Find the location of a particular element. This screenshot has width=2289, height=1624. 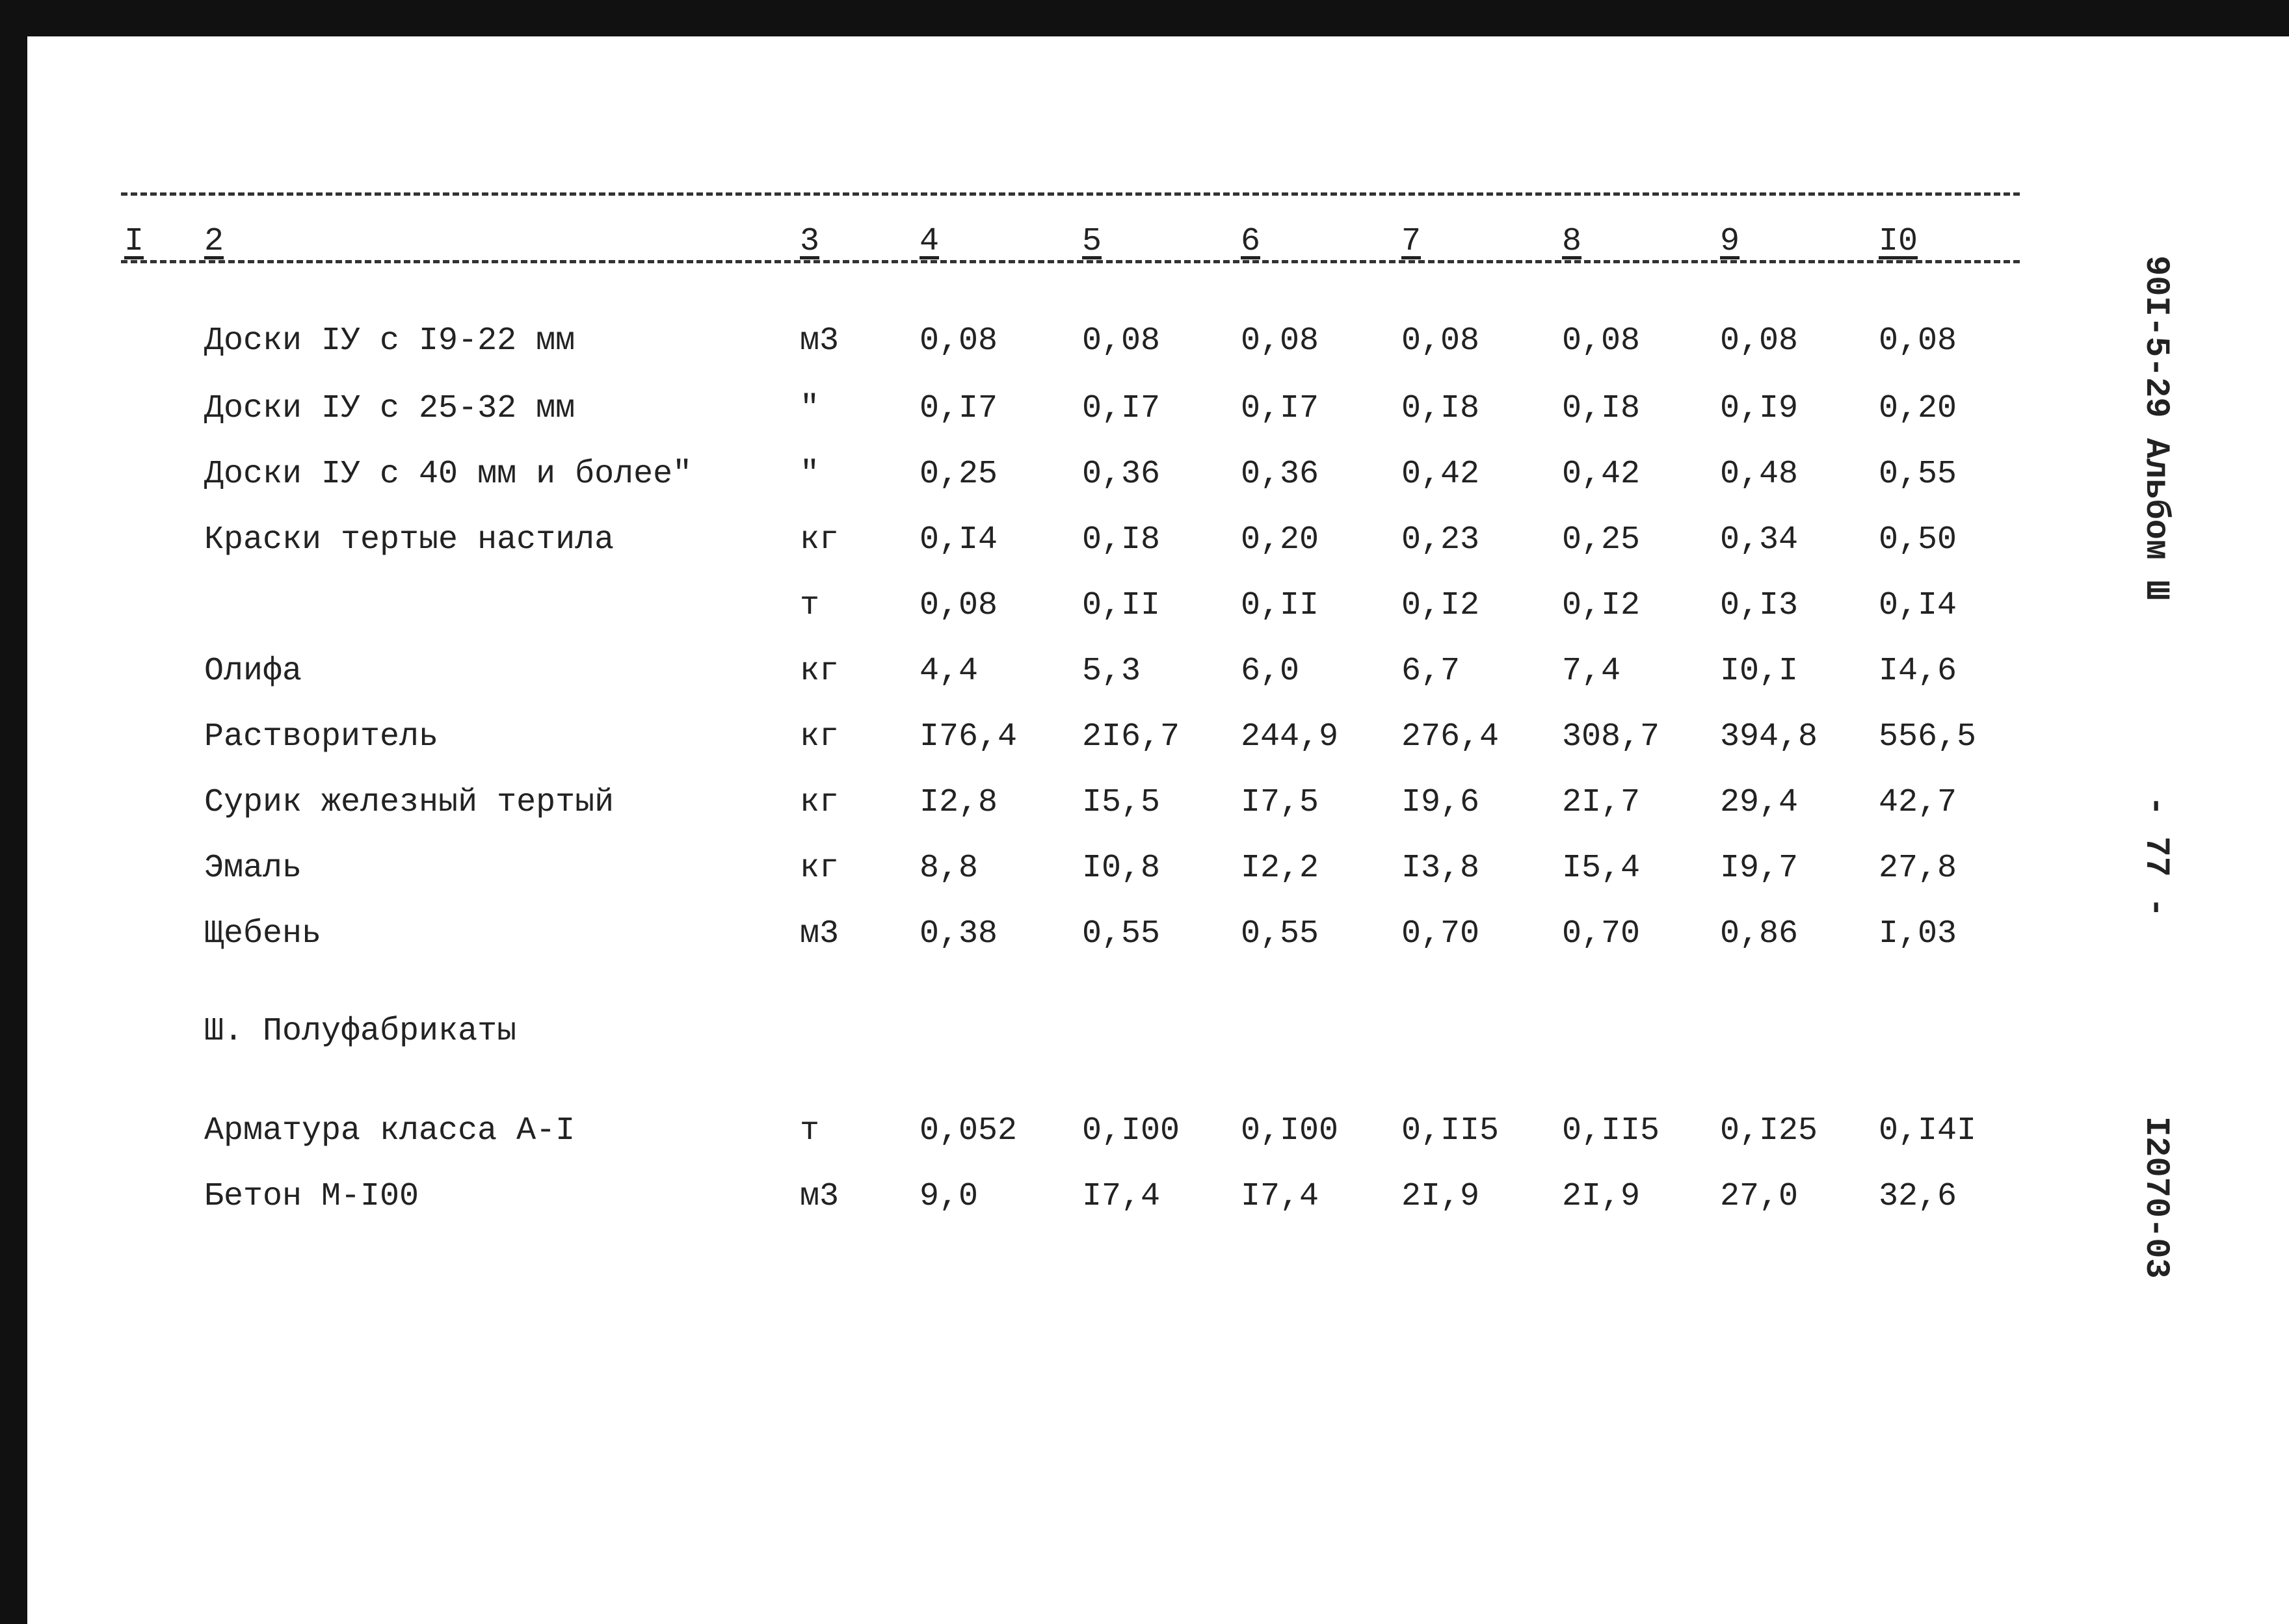

cell-value: I,03 is located at coordinates (1918, 933).